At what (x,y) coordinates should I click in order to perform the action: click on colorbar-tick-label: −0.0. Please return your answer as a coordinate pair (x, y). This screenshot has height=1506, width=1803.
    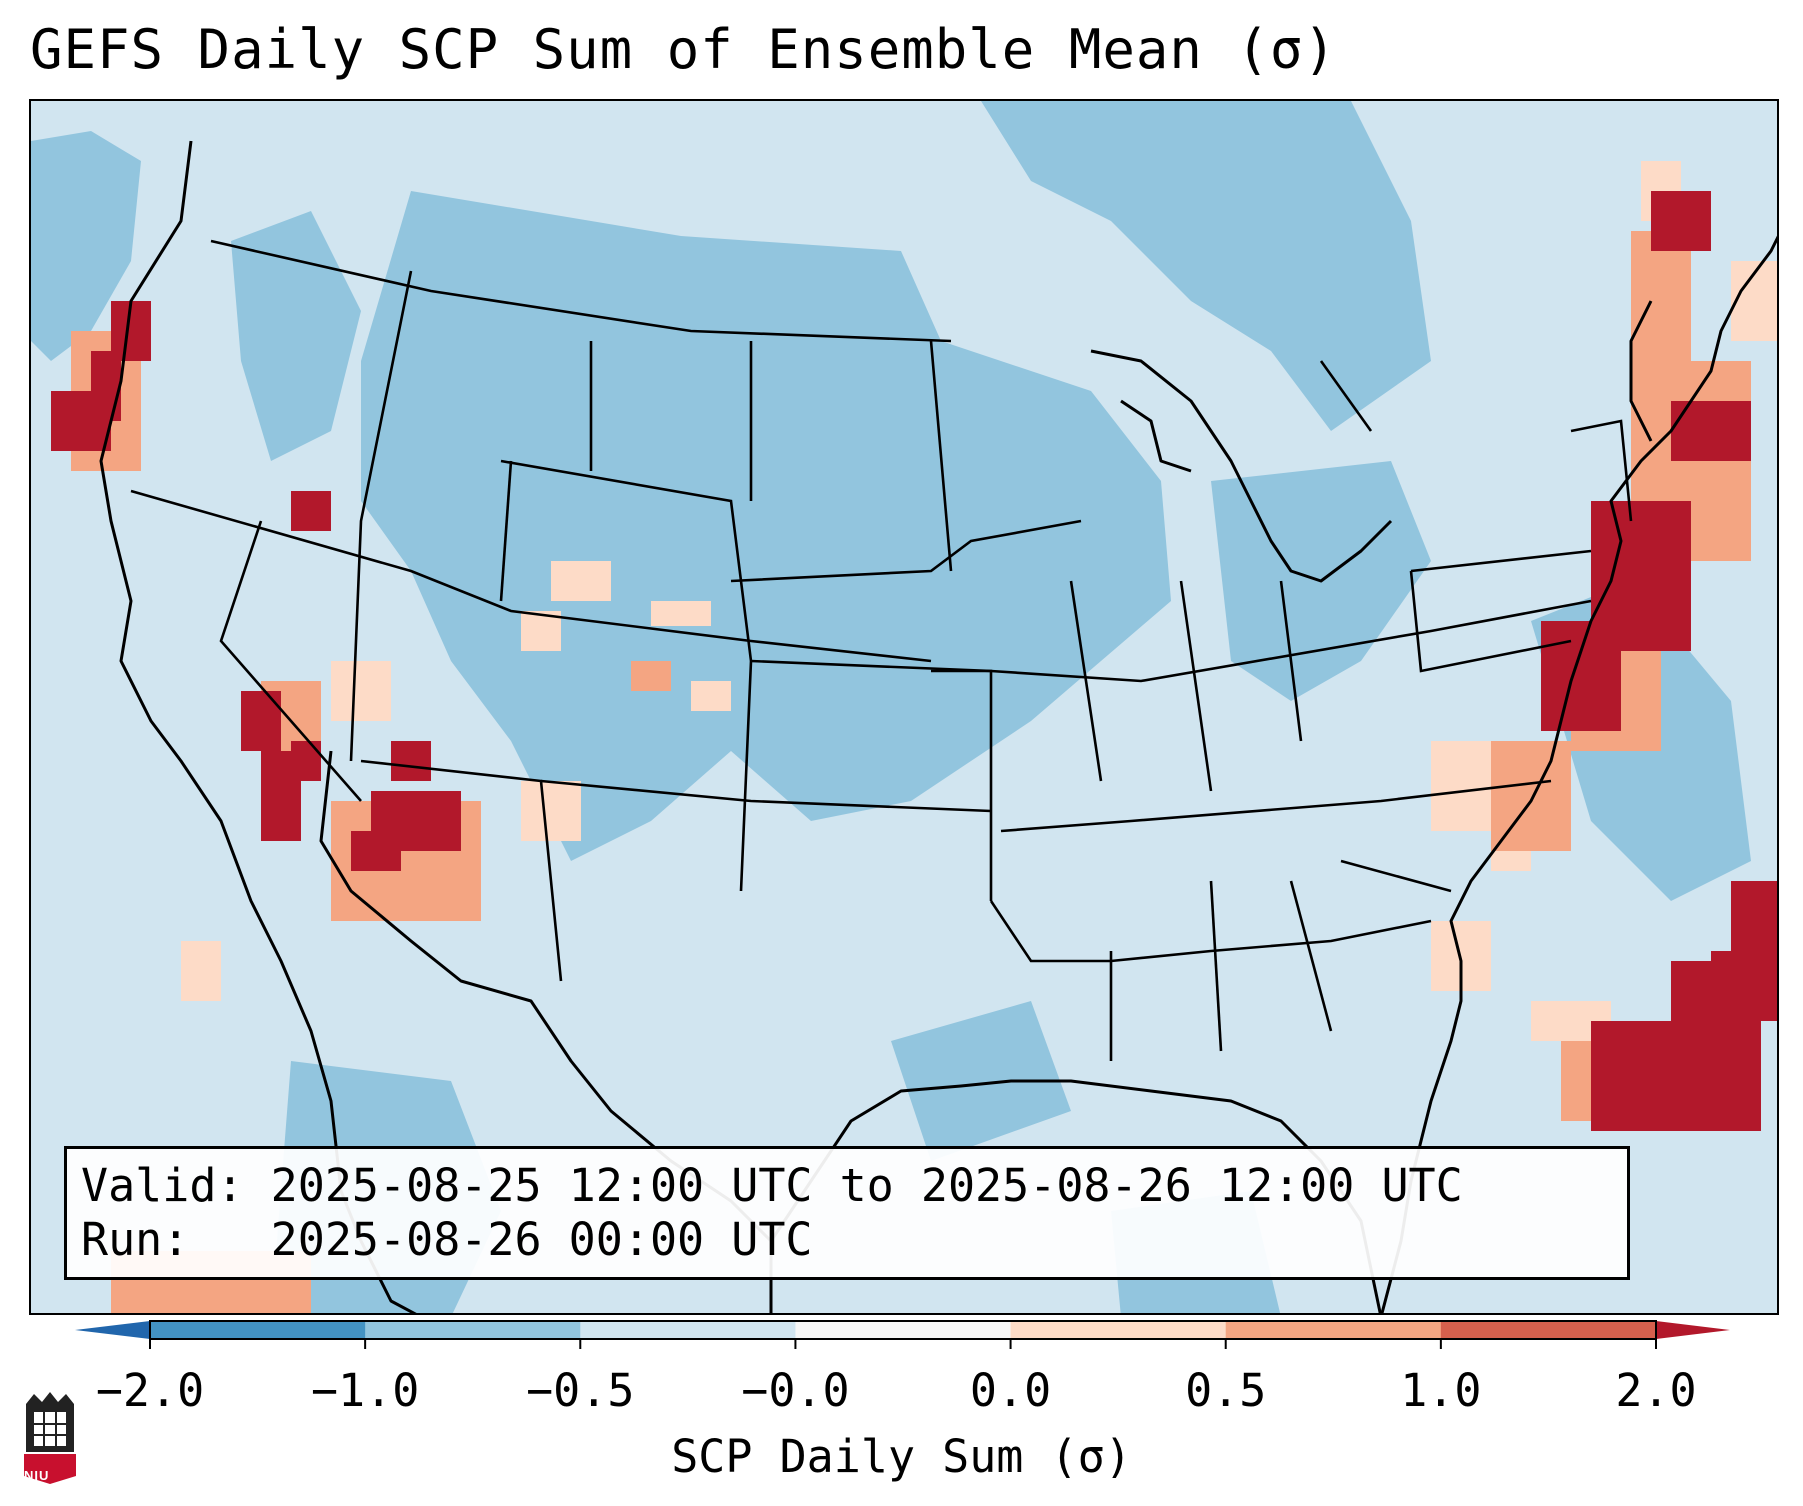
    Looking at the image, I should click on (795, 1390).